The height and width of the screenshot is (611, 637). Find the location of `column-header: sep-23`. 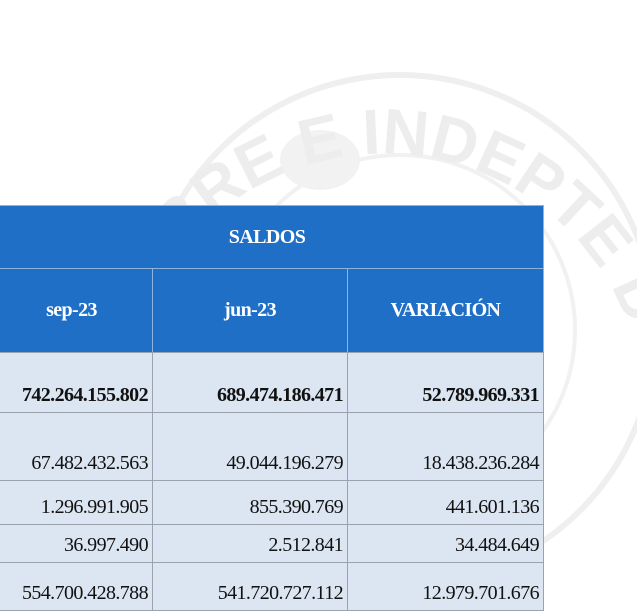

column-header: sep-23 is located at coordinates (76, 310).